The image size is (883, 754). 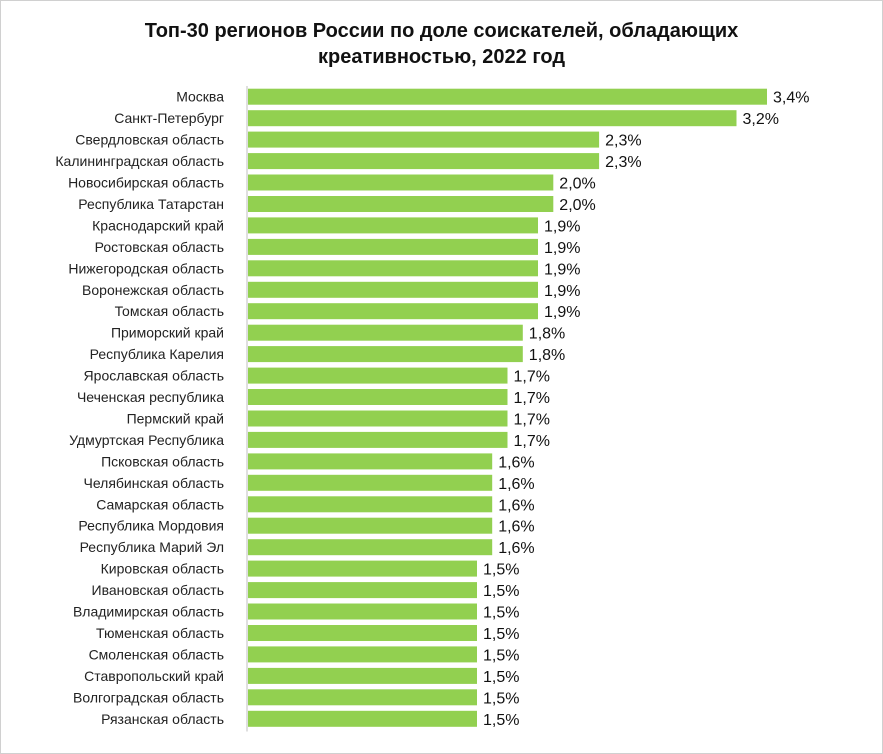 What do you see at coordinates (200, 97) in the screenshot?
I see `category-label: Москва` at bounding box center [200, 97].